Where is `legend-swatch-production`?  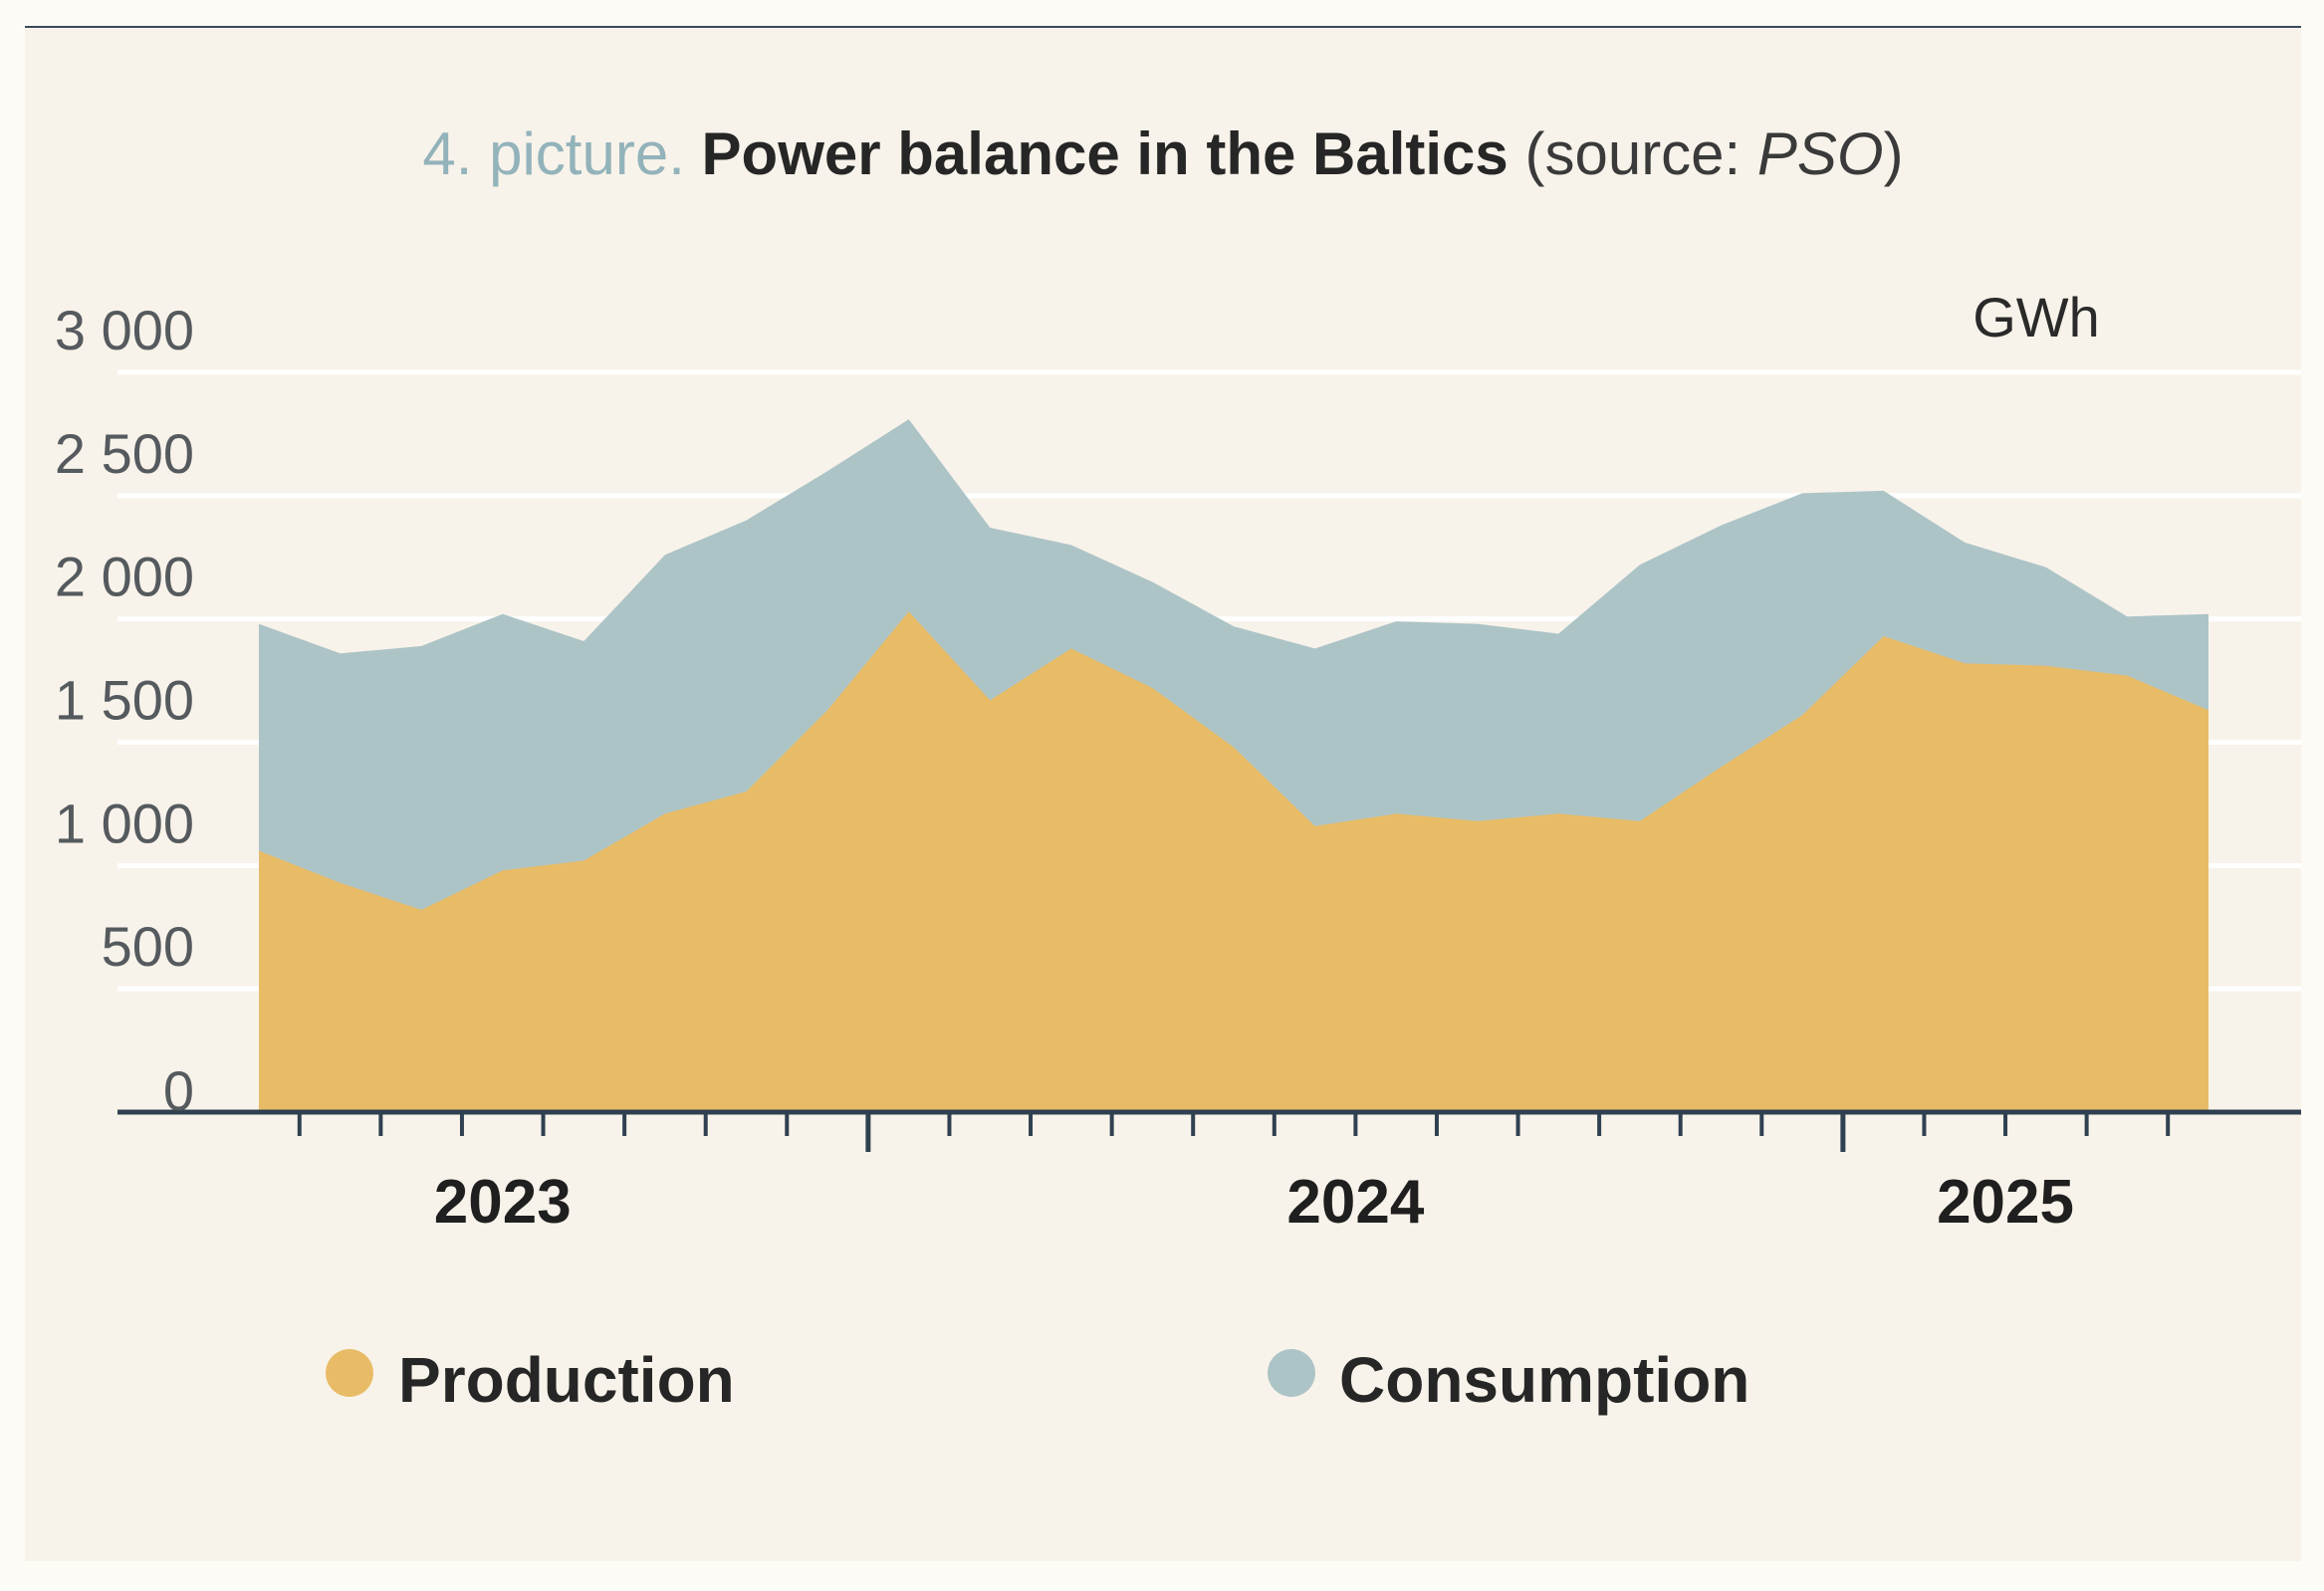
legend-swatch-production is located at coordinates (349, 1373).